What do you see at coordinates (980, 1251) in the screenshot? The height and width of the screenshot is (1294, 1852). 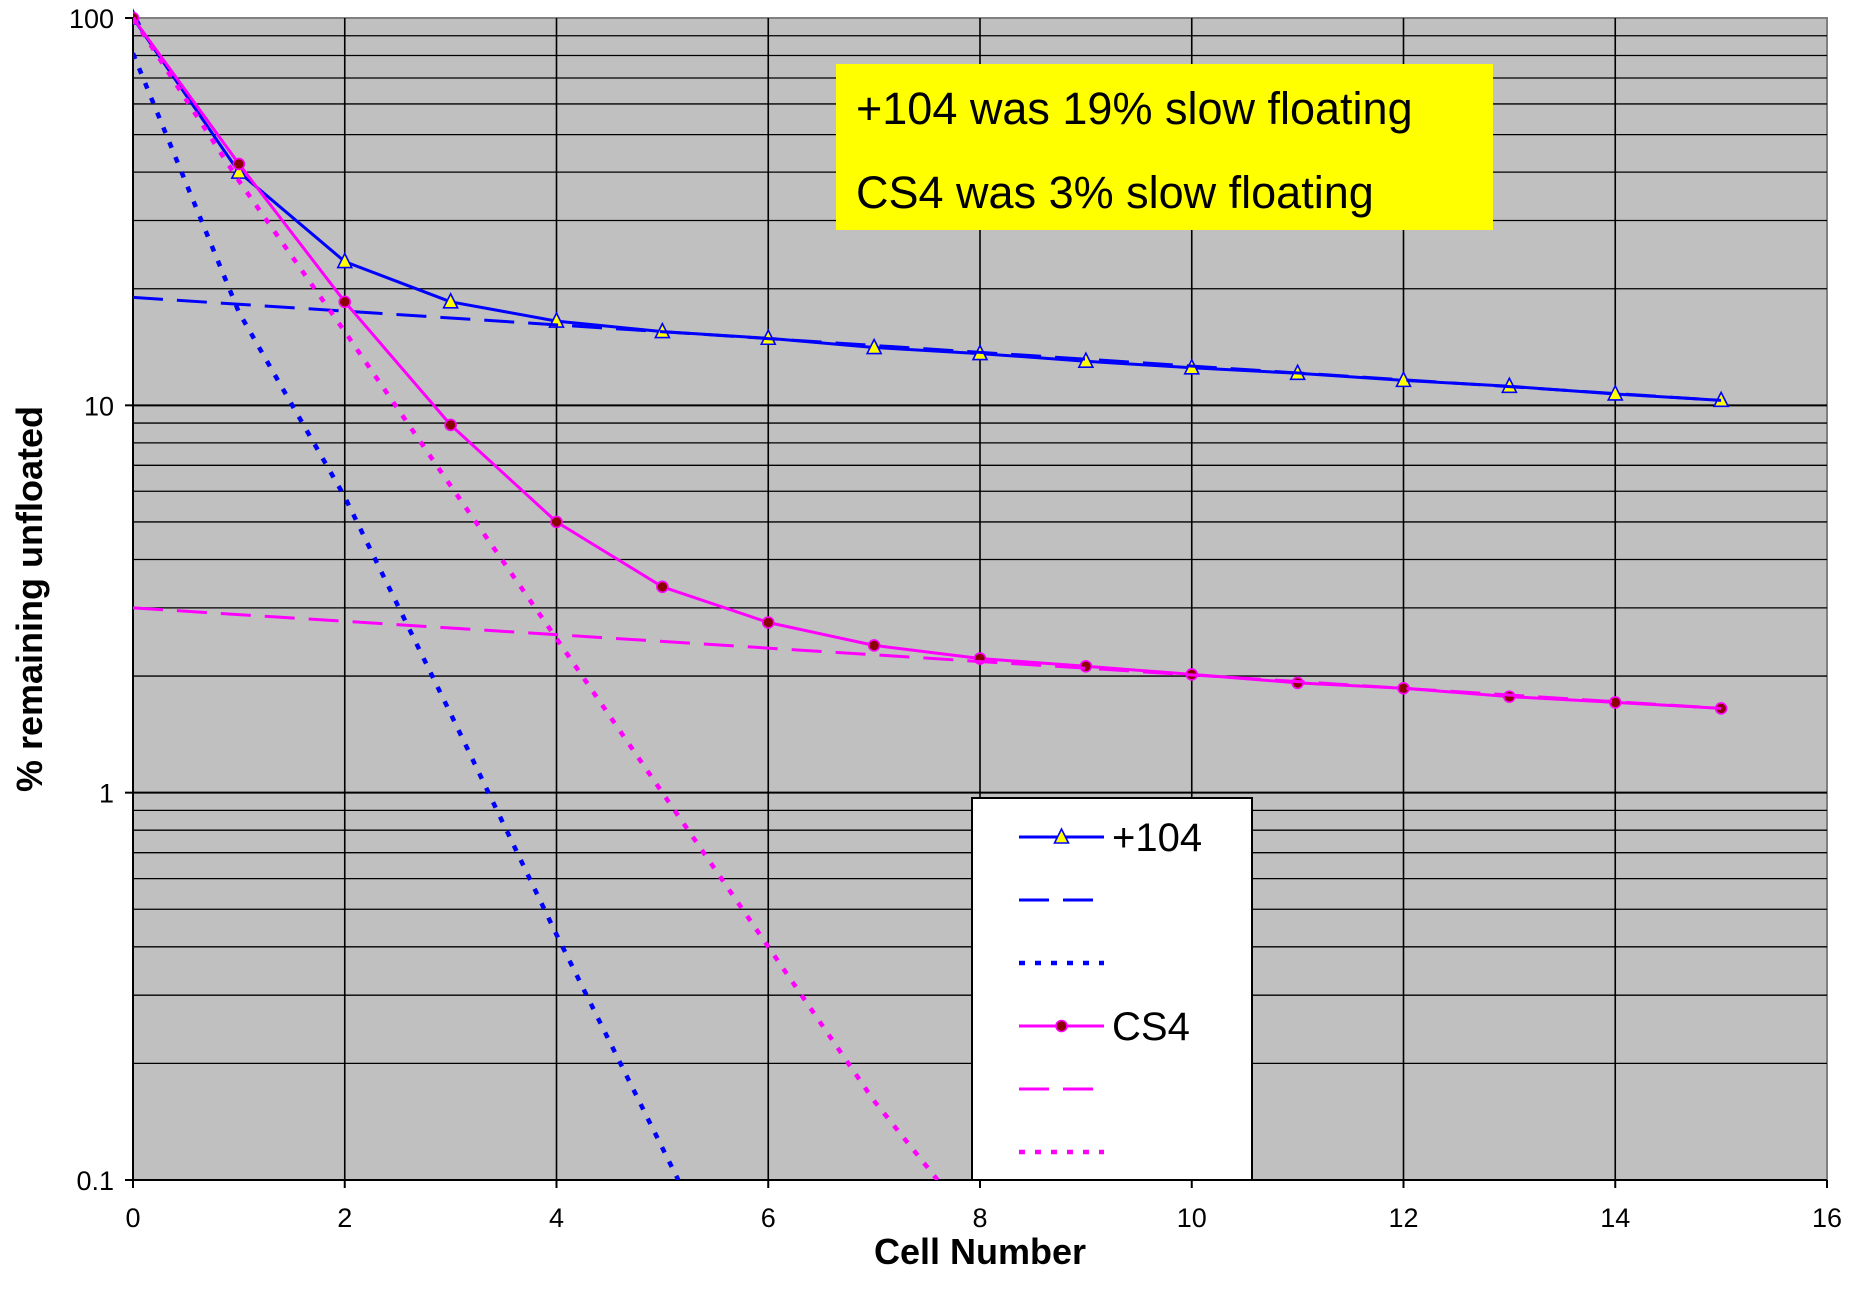 I see `x-axis-title: Cell Number` at bounding box center [980, 1251].